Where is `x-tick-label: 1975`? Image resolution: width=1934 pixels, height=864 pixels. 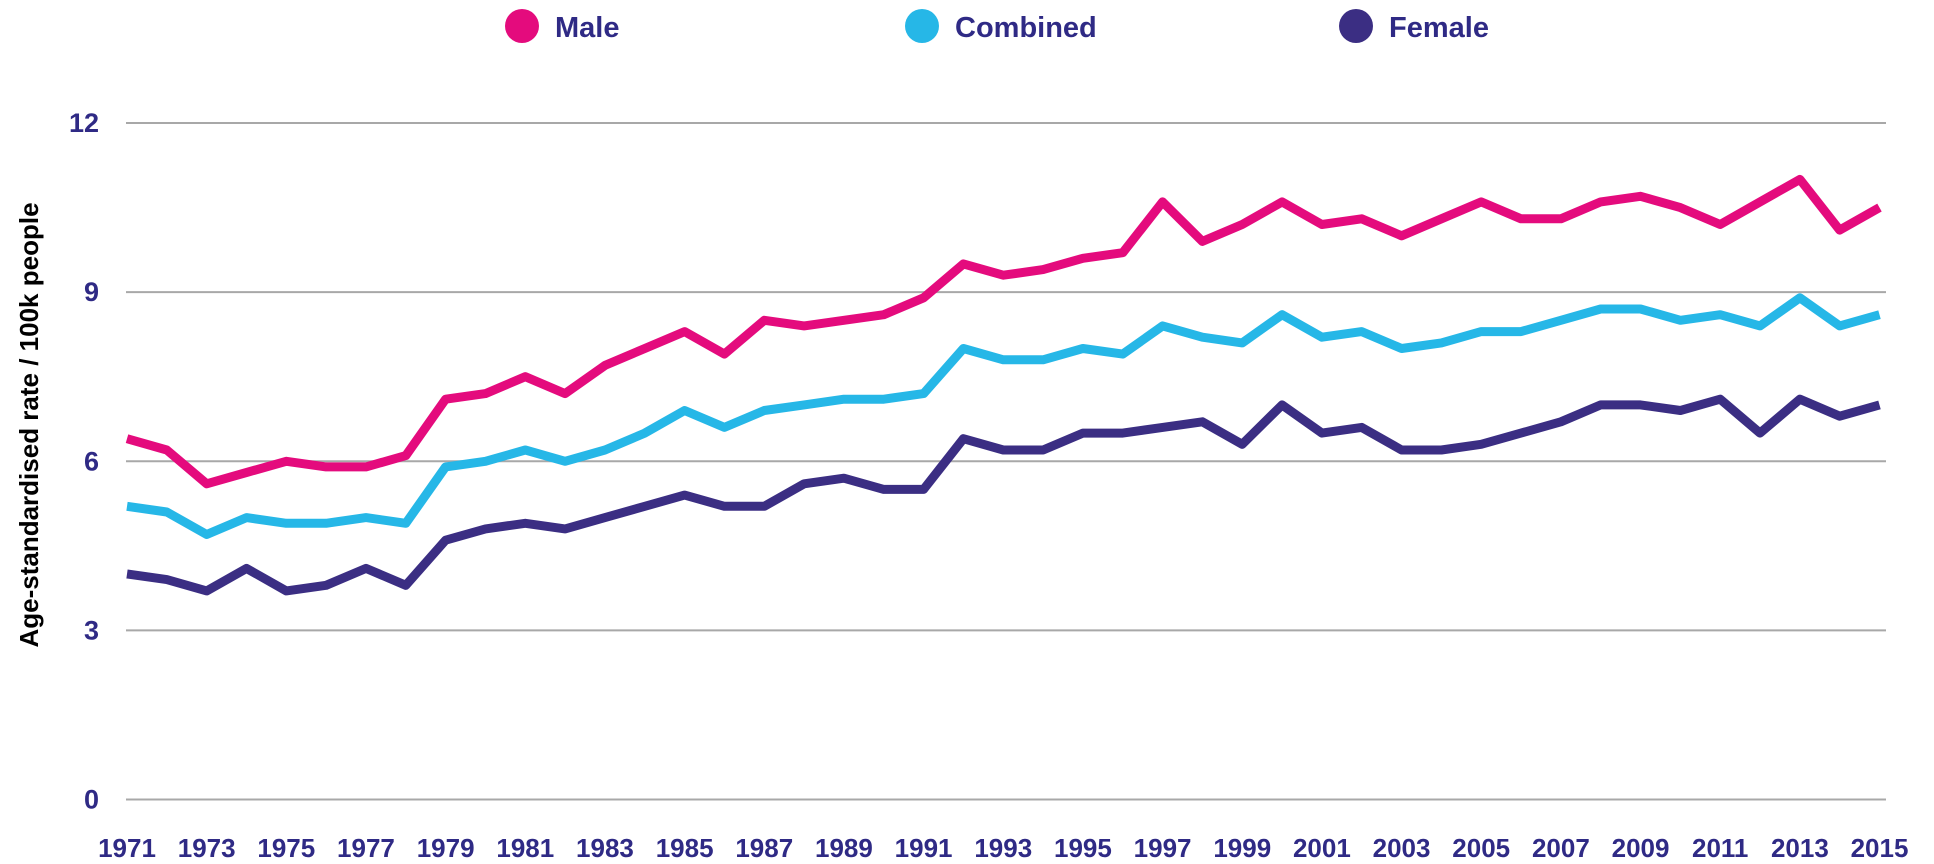
x-tick-label: 1975 is located at coordinates (286, 848).